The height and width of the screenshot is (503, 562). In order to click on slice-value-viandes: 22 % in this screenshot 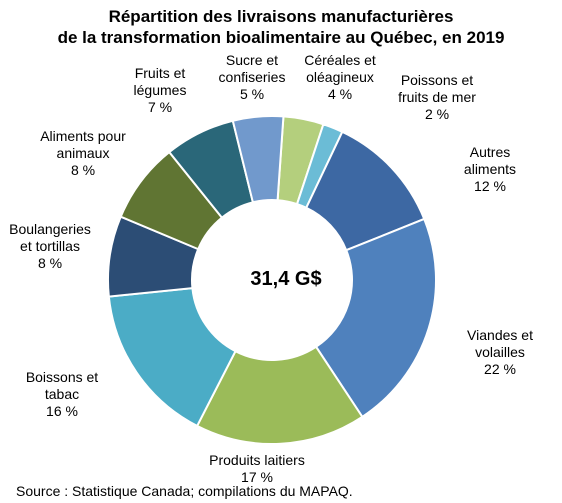, I will do `click(500, 369)`.